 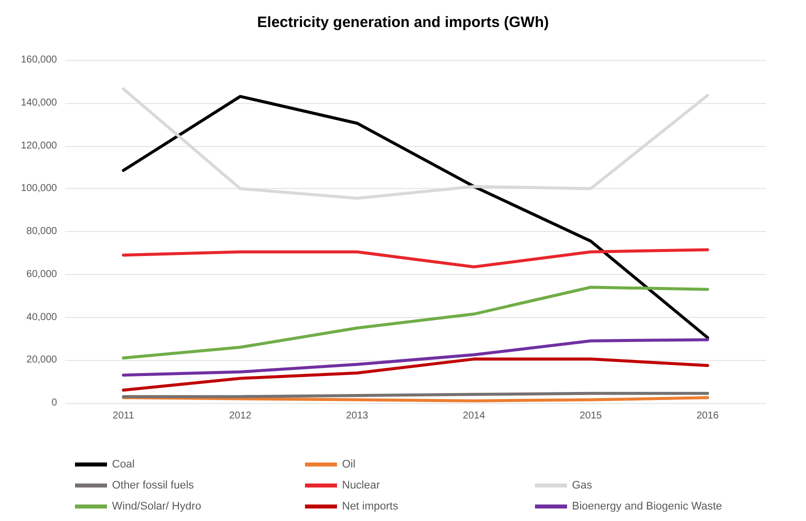 I want to click on chart-title: Electricity generation and imports (GWh), so click(x=403, y=22).